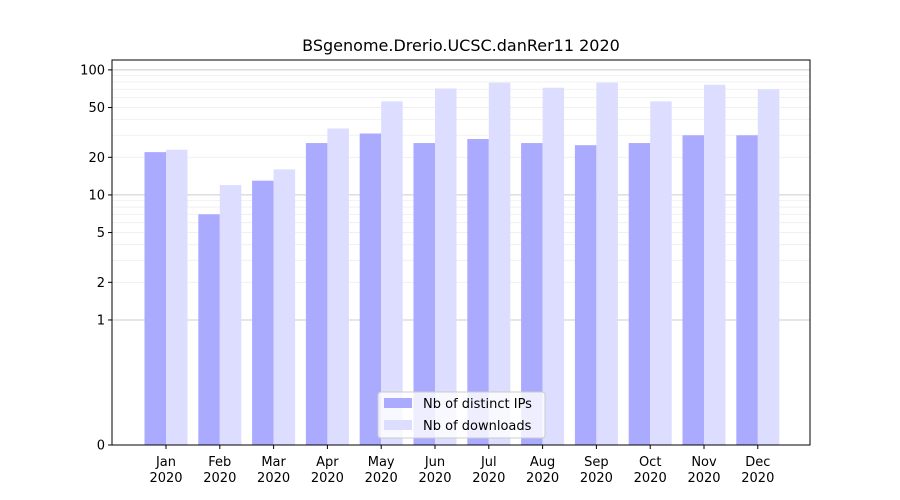  I want to click on y-tick-label: 20, so click(96, 158).